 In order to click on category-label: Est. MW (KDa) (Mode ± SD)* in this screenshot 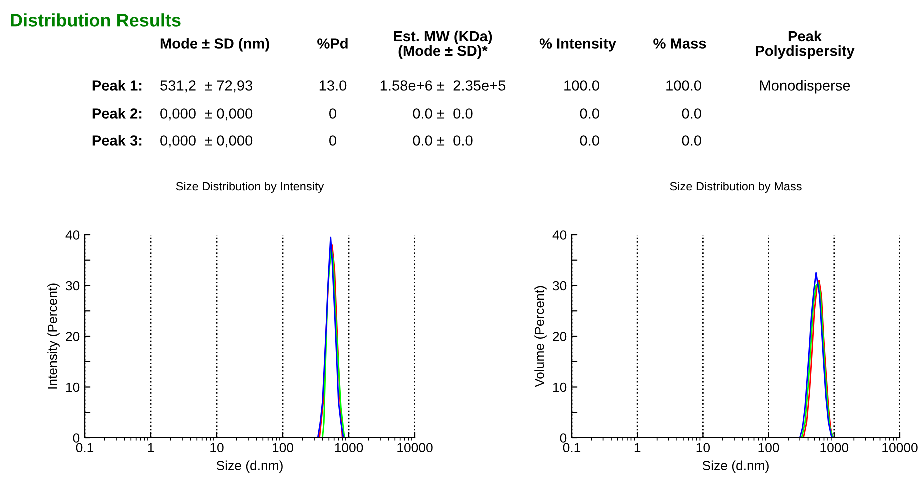, I will do `click(443, 45)`.